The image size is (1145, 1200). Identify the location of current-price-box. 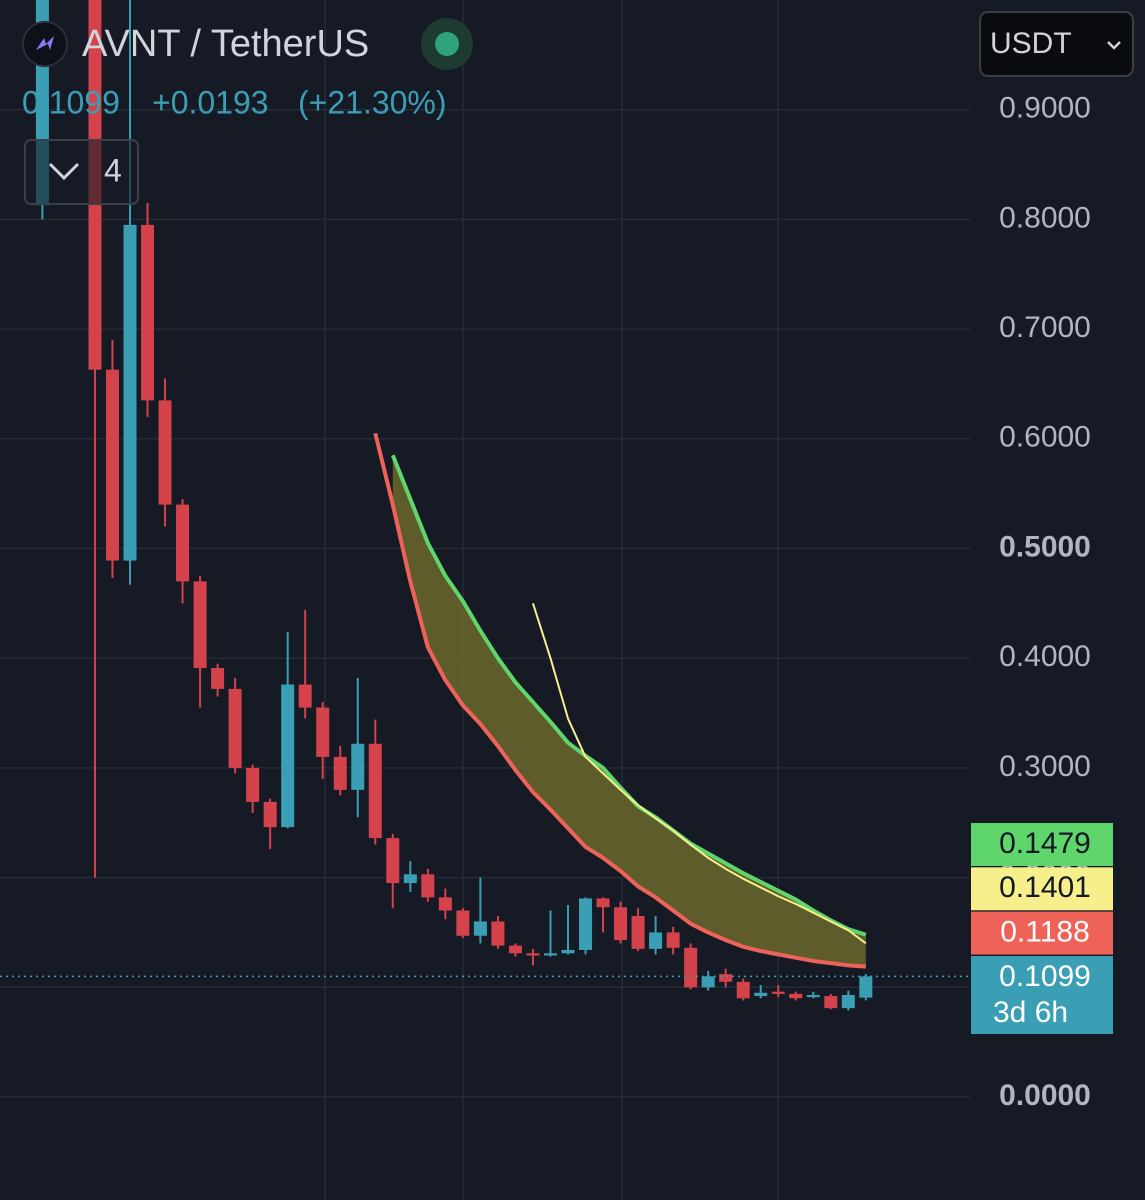
(1042, 995).